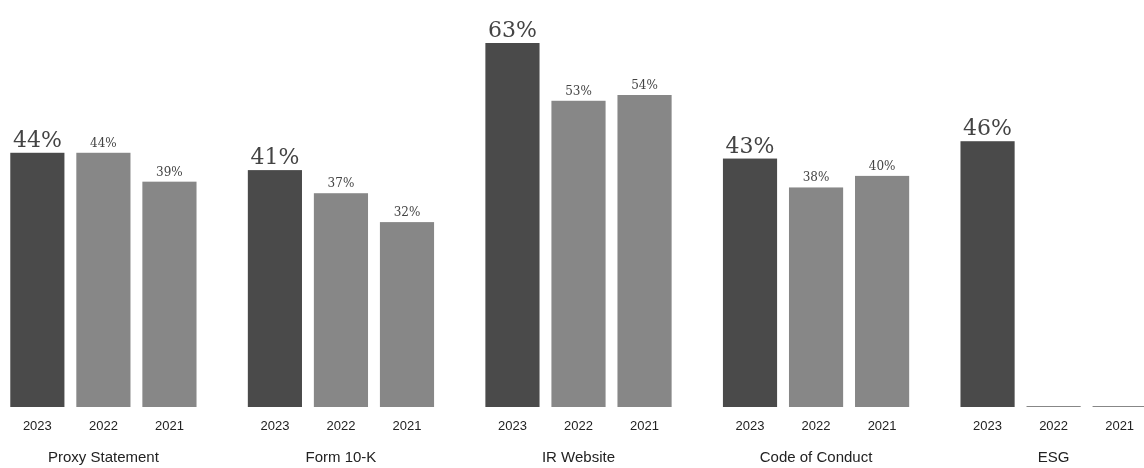  I want to click on x-tick-label: Code of Conduct, so click(816, 456).